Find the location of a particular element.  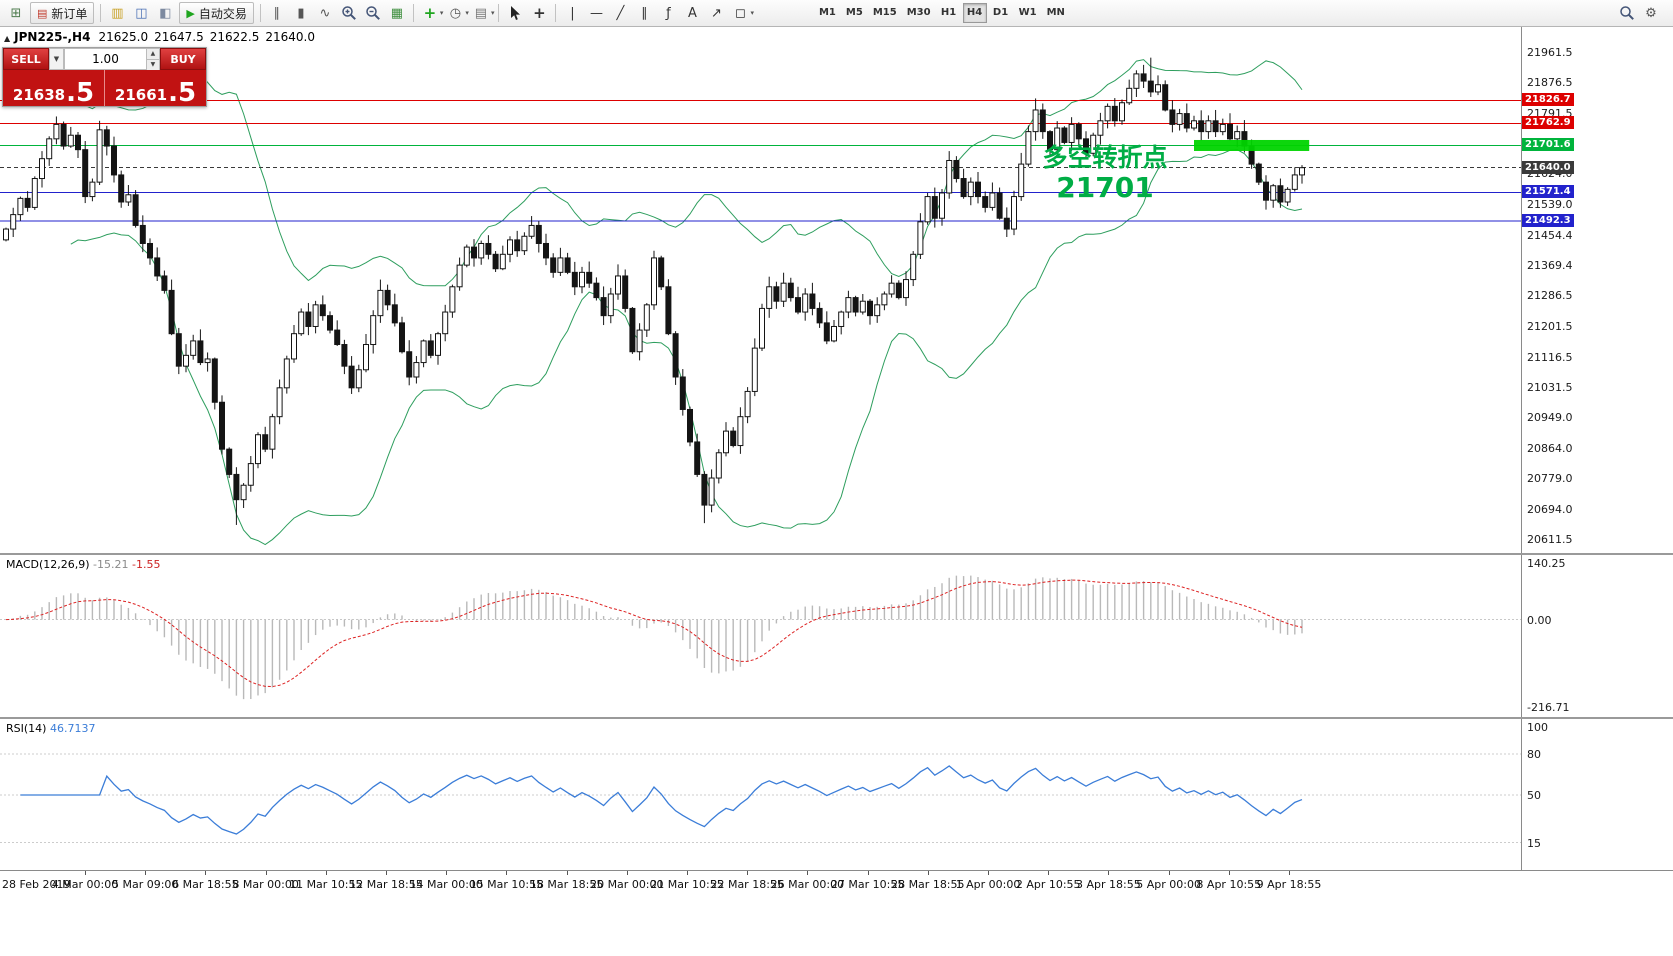

time-axis-label: 5 Mar 09:00 is located at coordinates (145, 884).